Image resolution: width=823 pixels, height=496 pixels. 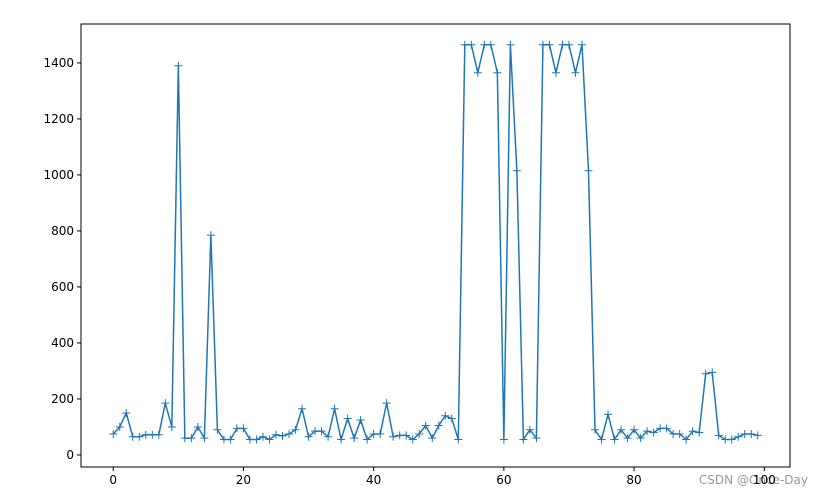 I want to click on x-tick-label: 60, so click(x=503, y=480).